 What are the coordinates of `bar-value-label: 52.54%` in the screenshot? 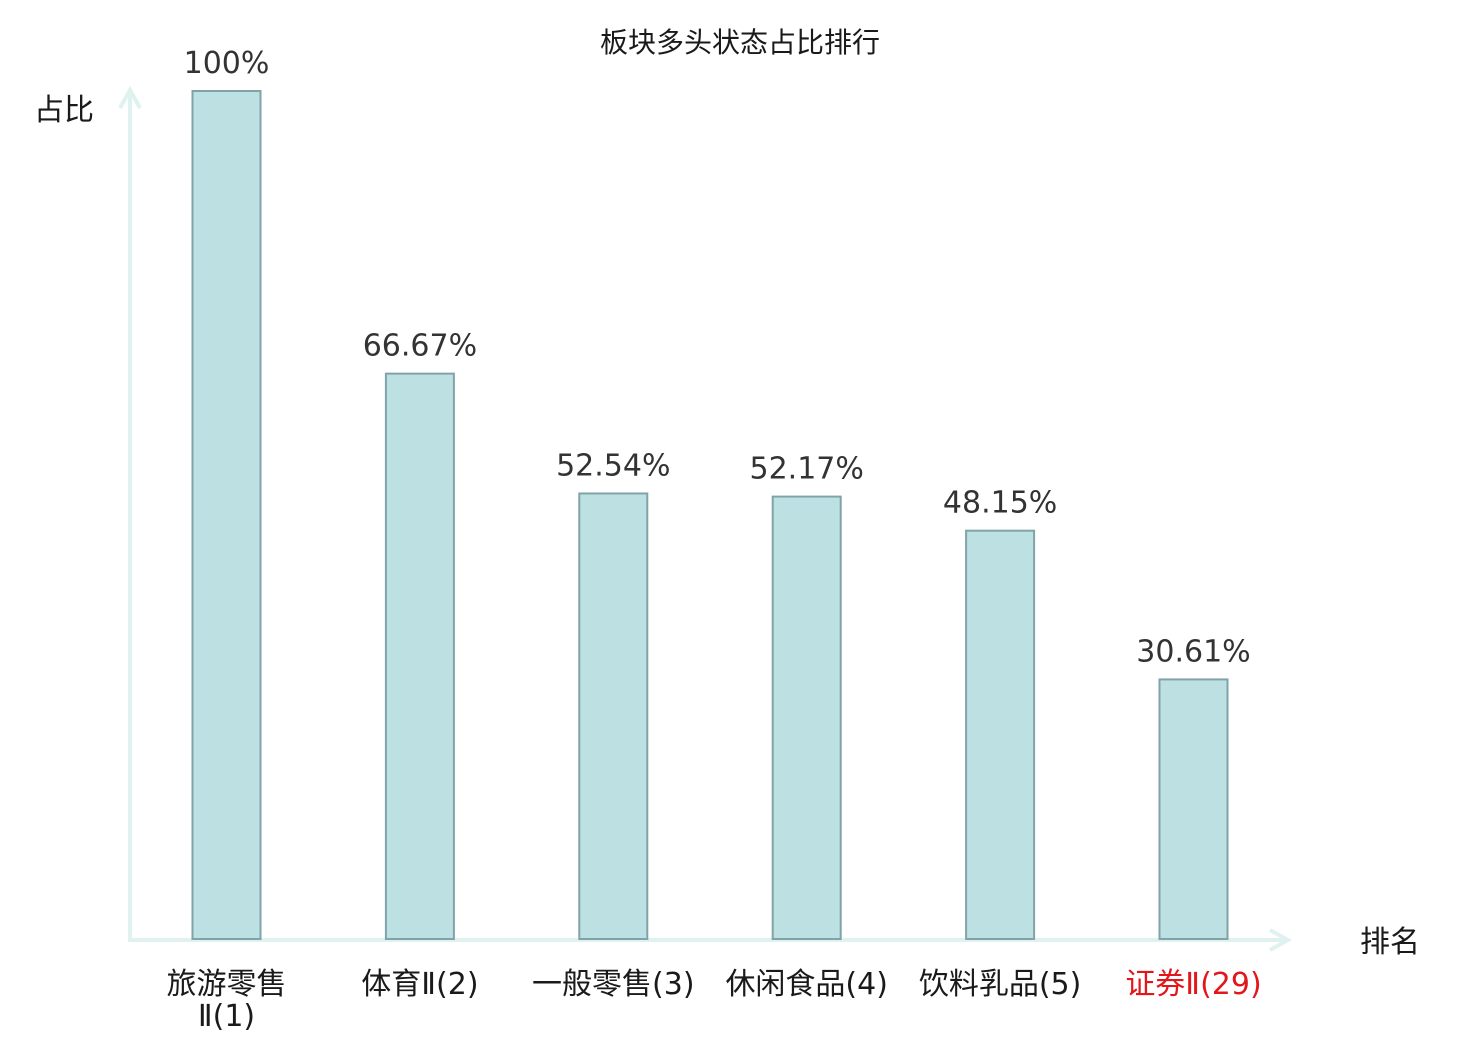 It's located at (613, 465).